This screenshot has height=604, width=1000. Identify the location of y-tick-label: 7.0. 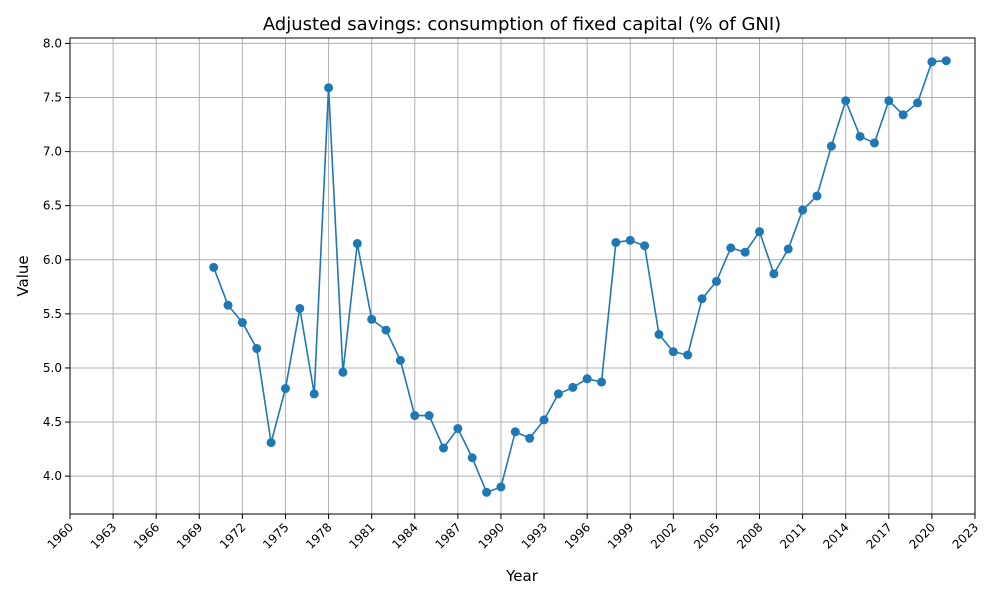
(52, 152).